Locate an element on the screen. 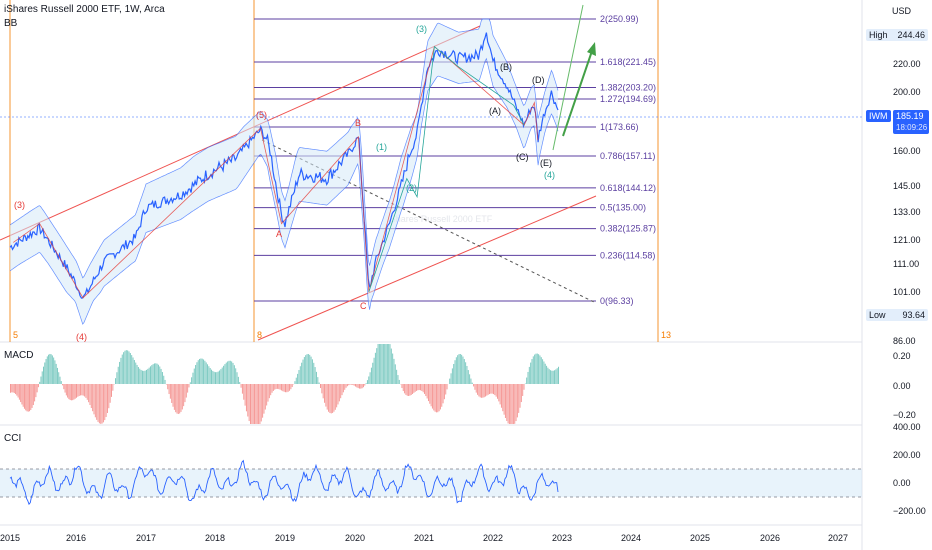  subwave-label-b: (B) is located at coordinates (506, 67).